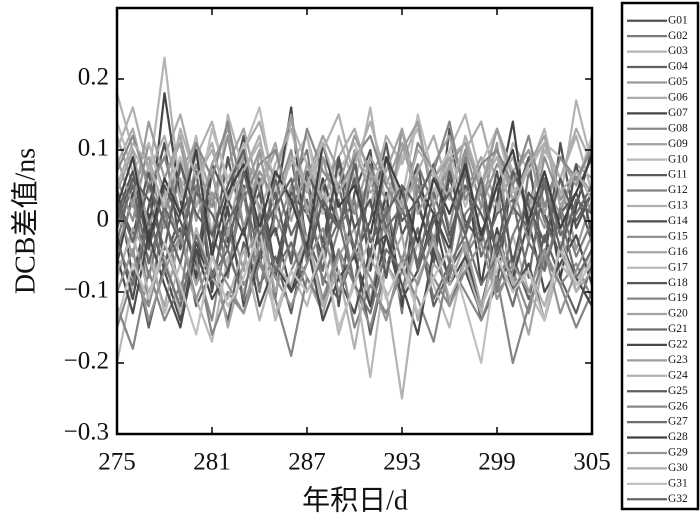 Image resolution: width=700 pixels, height=522 pixels. I want to click on x-tick-label: 281, so click(212, 462).